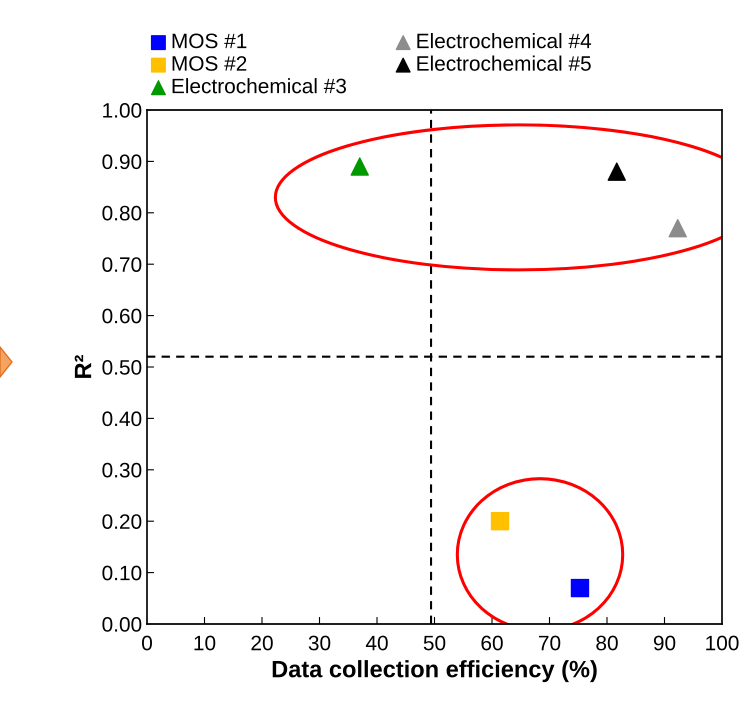  What do you see at coordinates (122, 418) in the screenshot?
I see `y-tick-label: 0.40` at bounding box center [122, 418].